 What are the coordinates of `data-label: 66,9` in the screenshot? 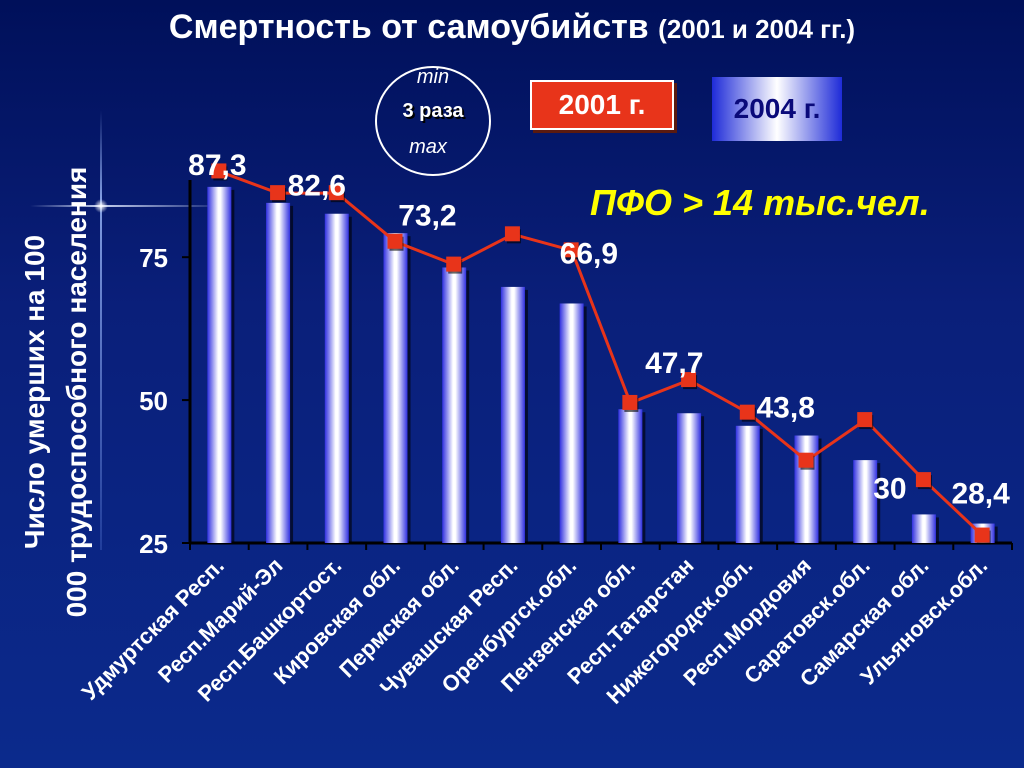 It's located at (589, 253).